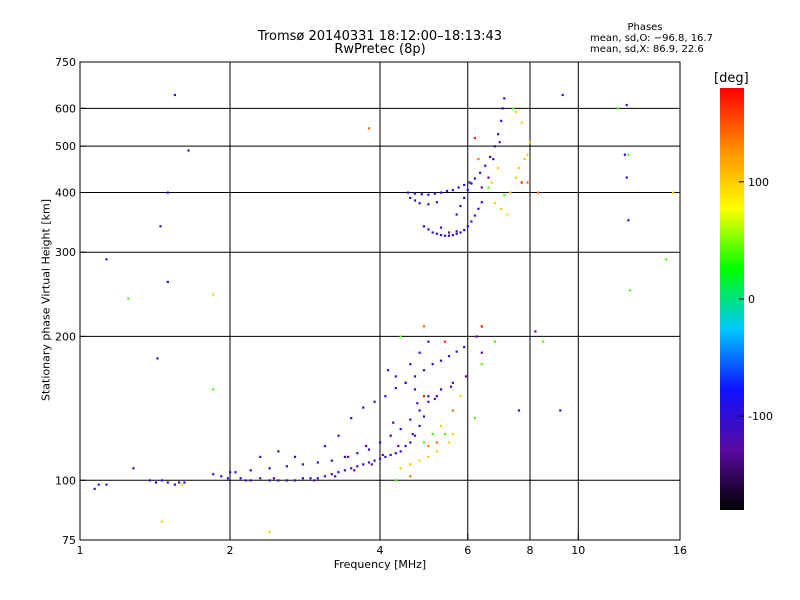  Describe the element at coordinates (680, 550) in the screenshot. I see `x-tick-label: 16` at that location.